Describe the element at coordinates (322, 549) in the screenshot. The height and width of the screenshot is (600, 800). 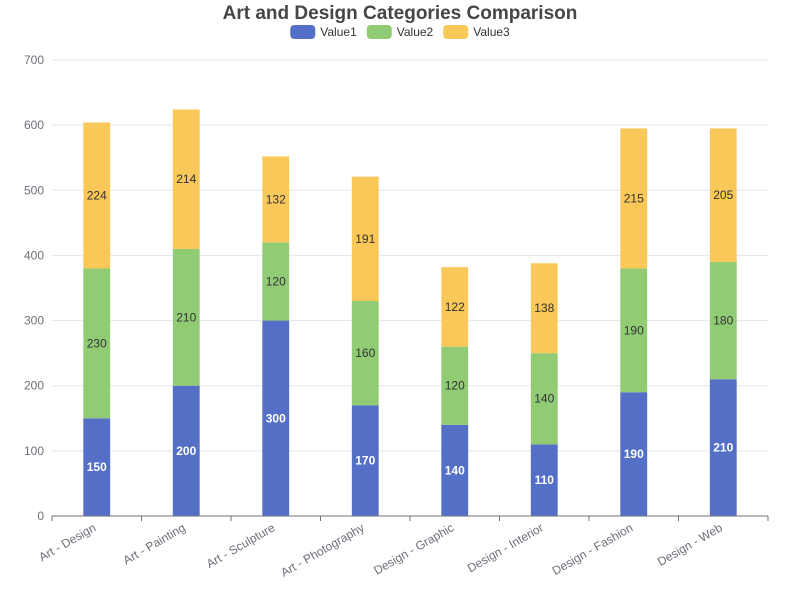
I see `x-tick-label: Art - Photography` at that location.